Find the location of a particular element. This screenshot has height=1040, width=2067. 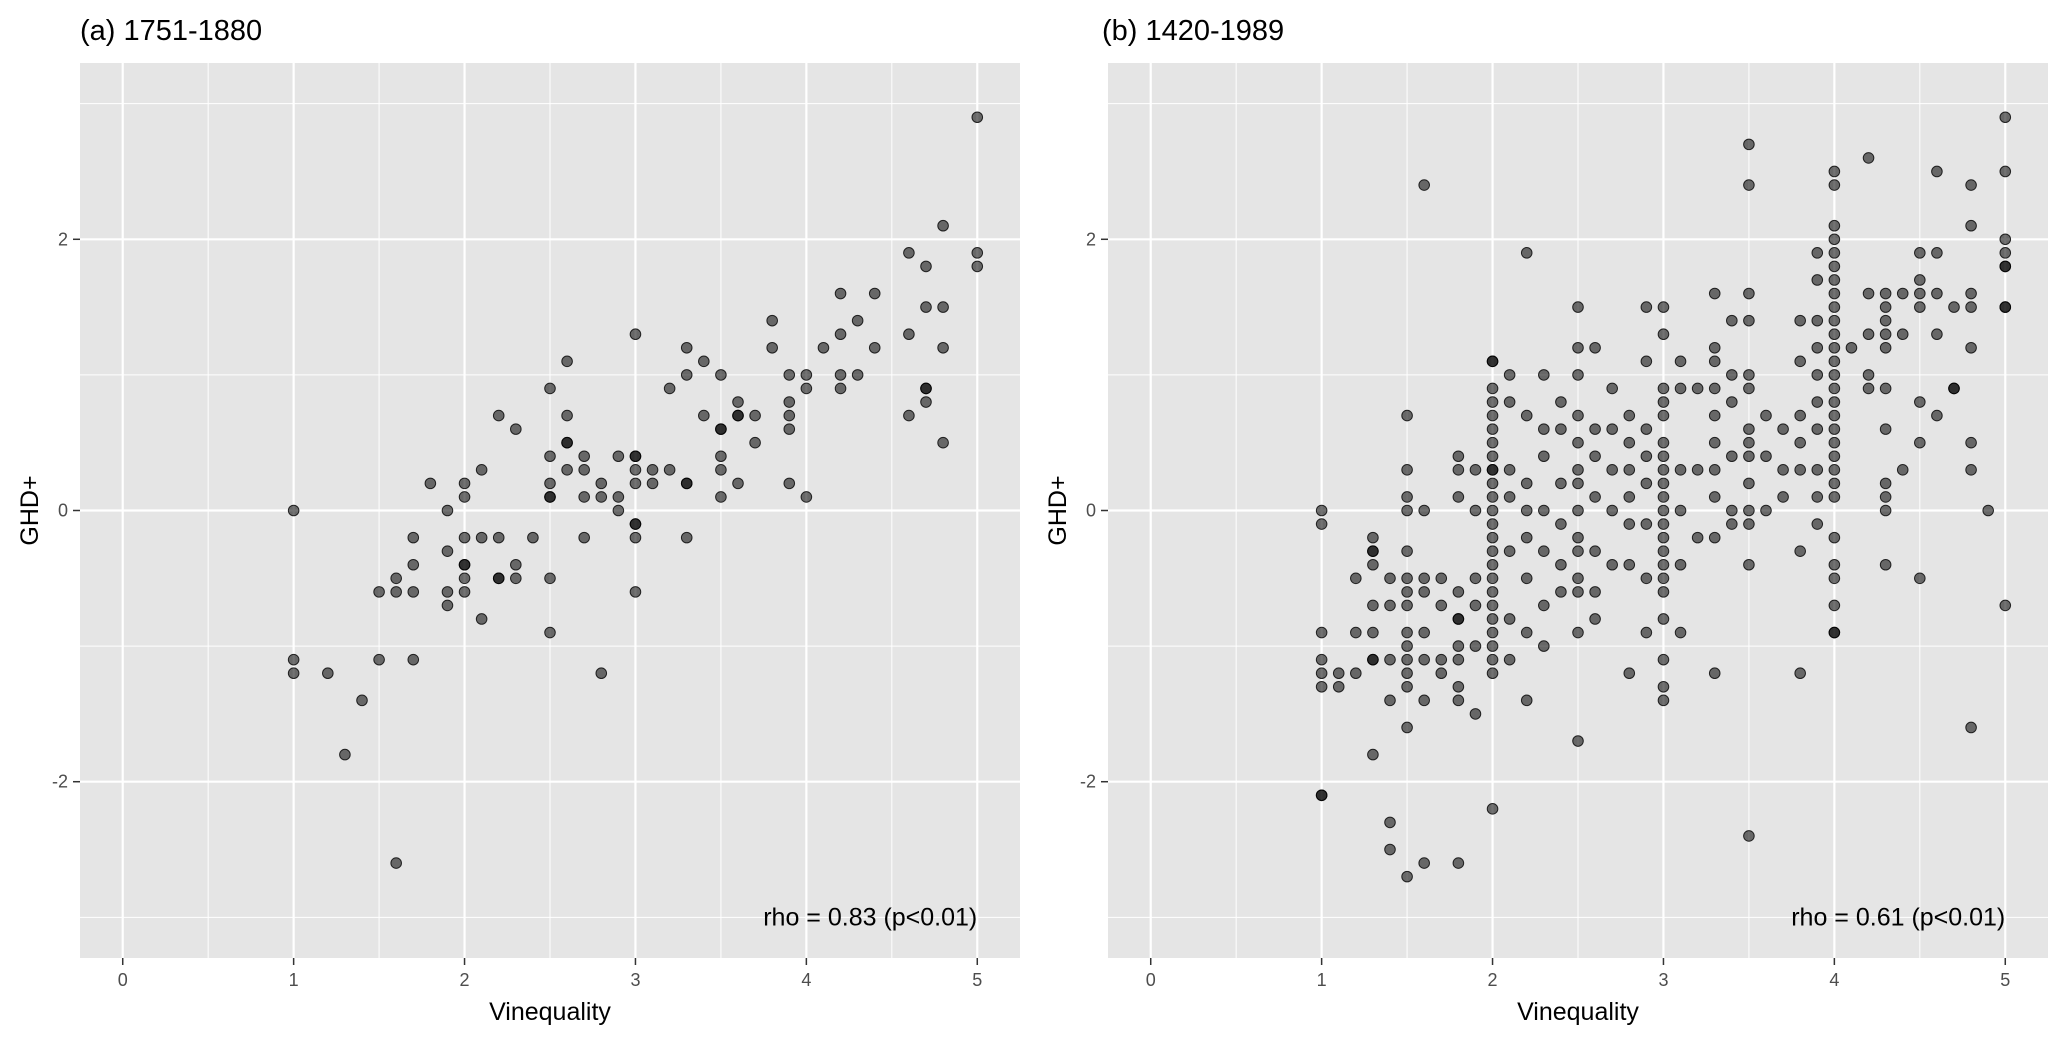

x-tick-label: 1 is located at coordinates (294, 980).